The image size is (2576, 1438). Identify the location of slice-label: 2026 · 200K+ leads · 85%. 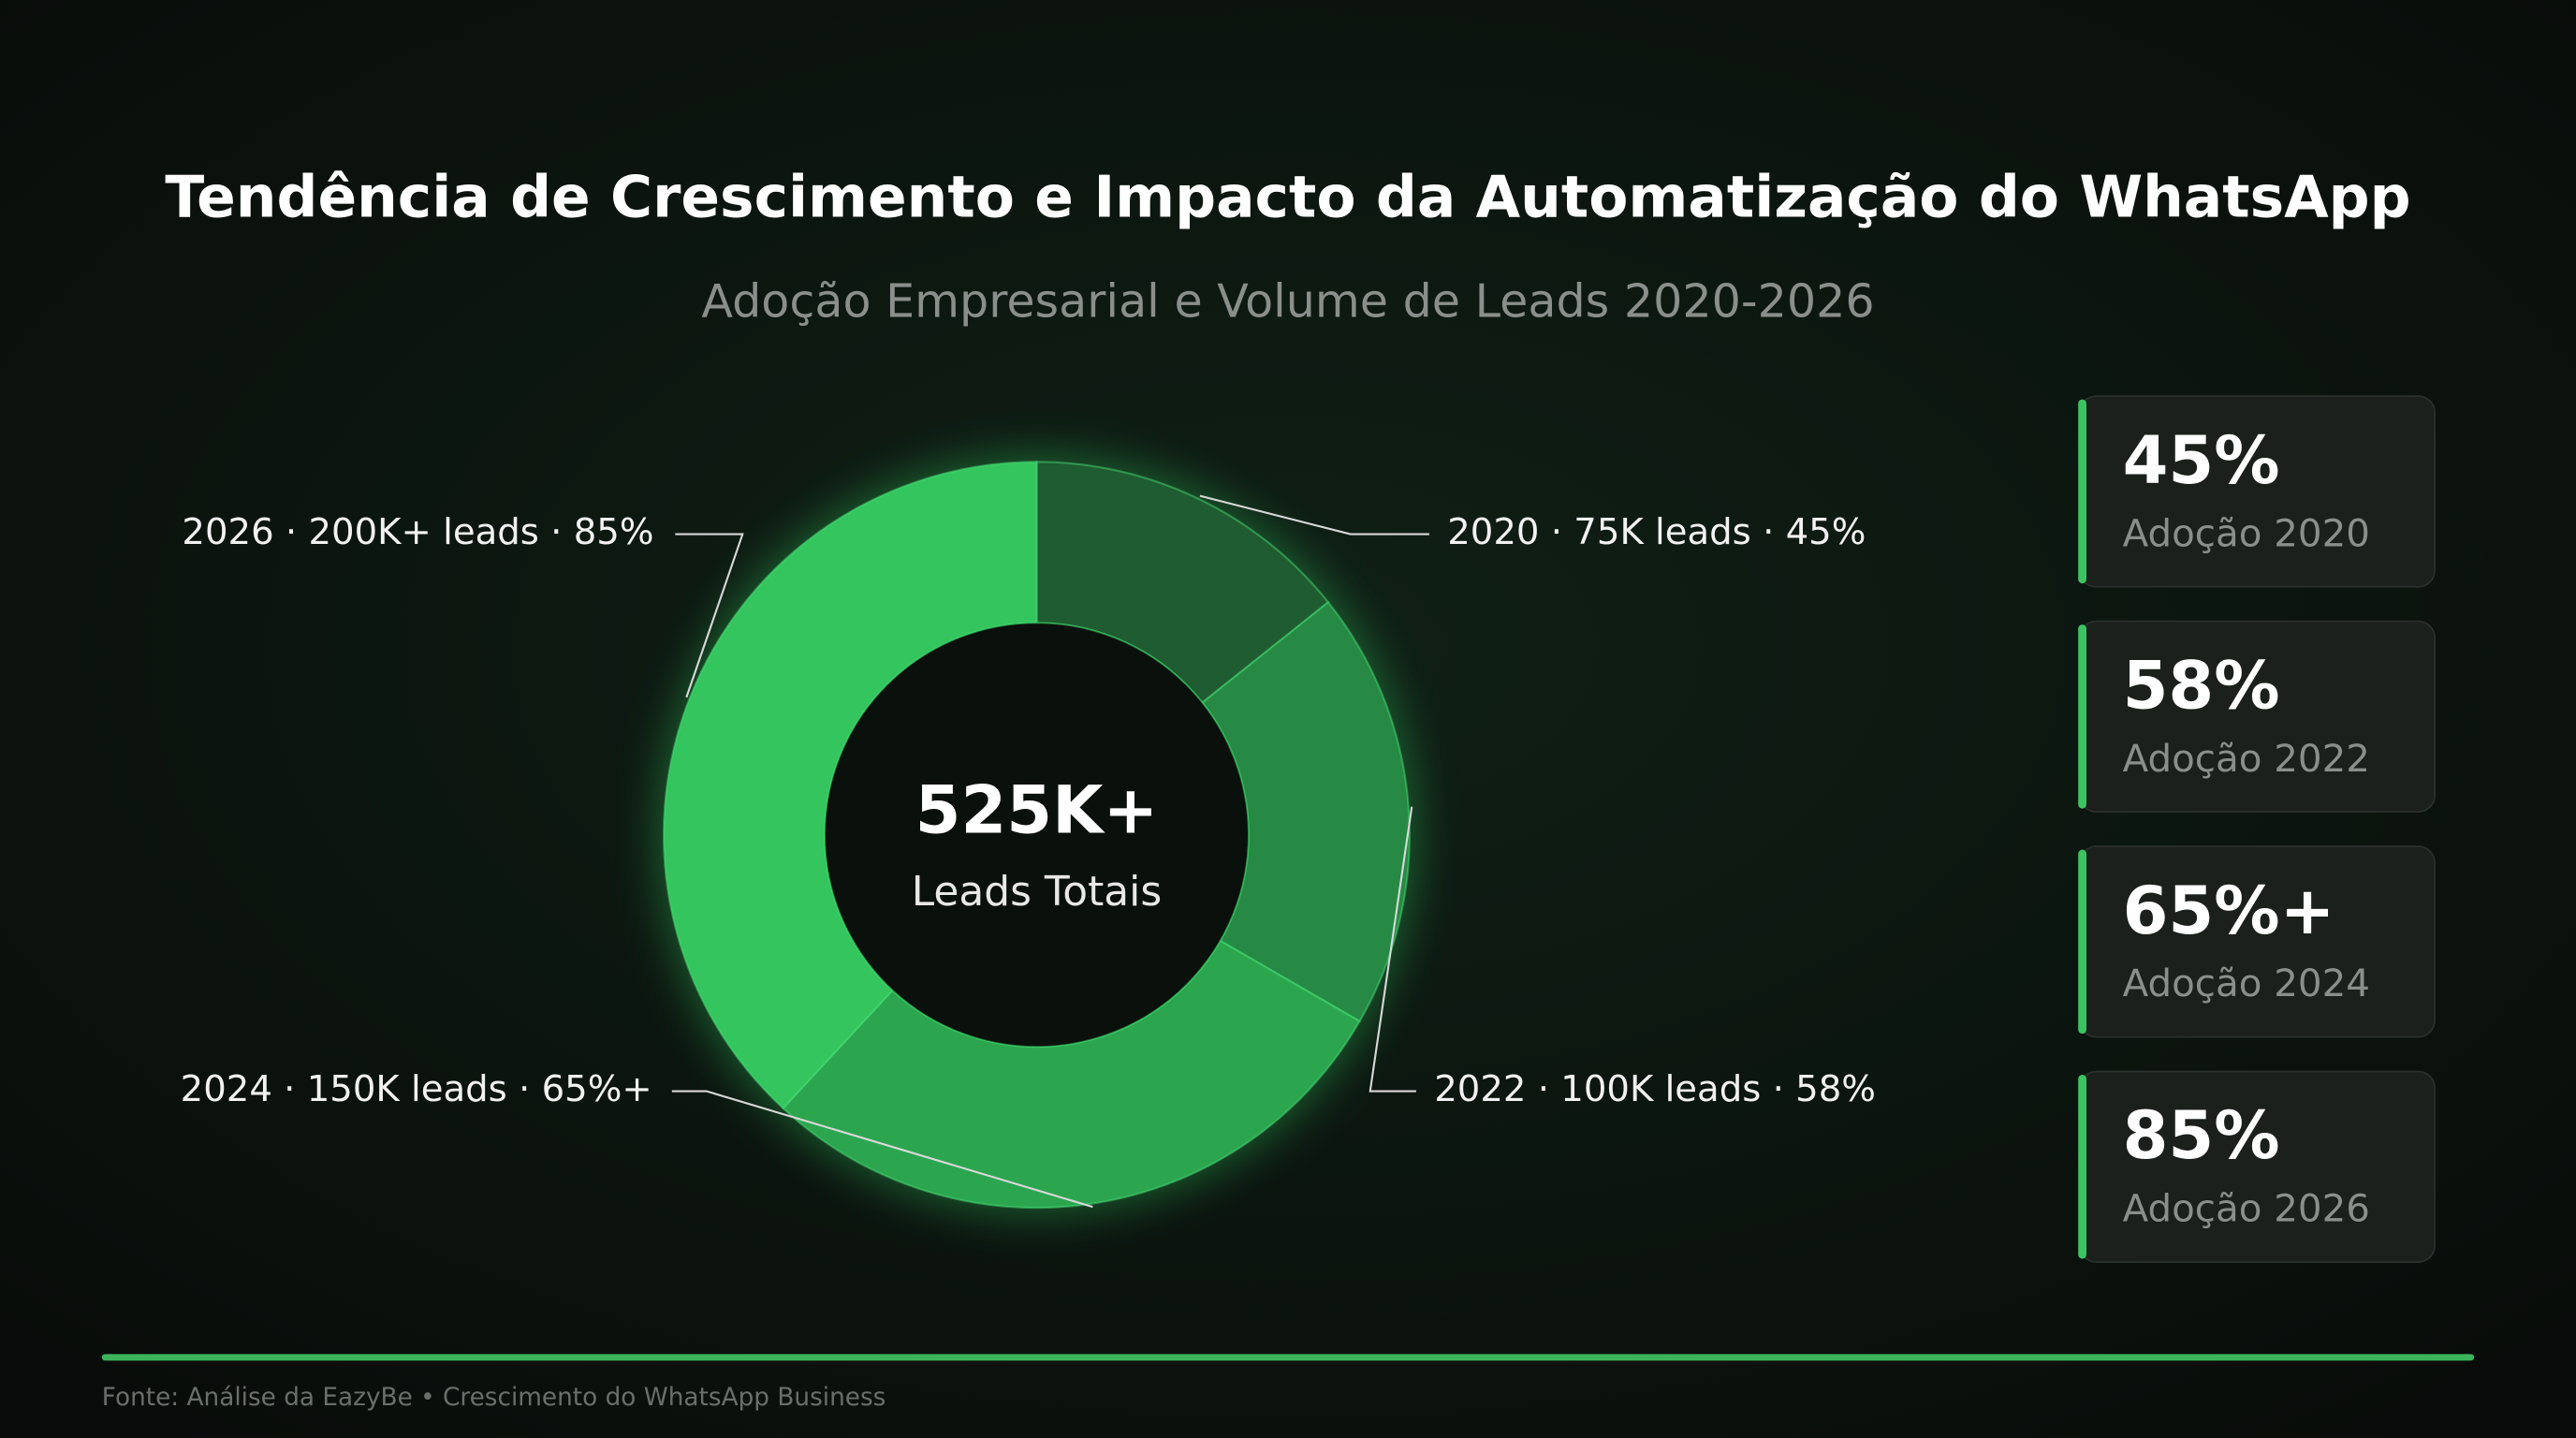
(417, 532).